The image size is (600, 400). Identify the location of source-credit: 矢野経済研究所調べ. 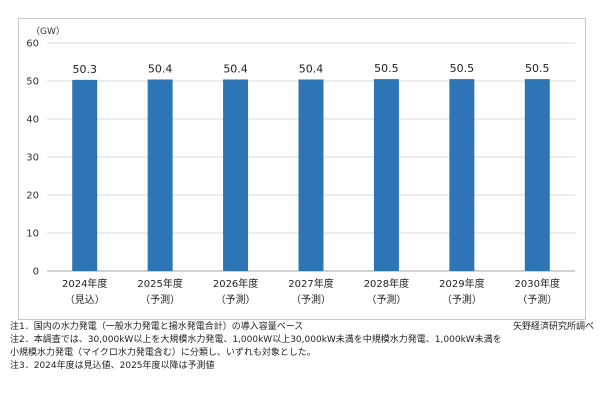
(553, 327).